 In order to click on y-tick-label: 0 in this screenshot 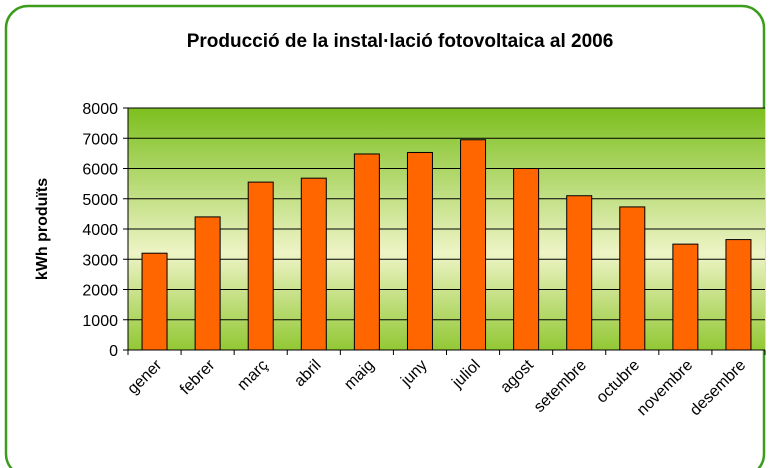, I will do `click(113, 351)`.